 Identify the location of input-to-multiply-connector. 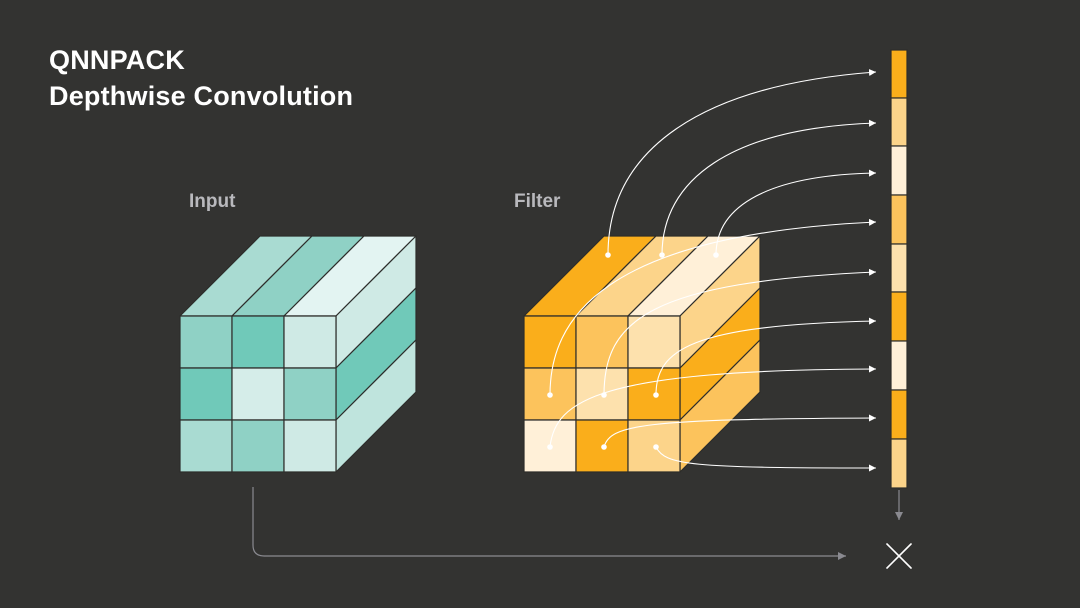
(549, 523).